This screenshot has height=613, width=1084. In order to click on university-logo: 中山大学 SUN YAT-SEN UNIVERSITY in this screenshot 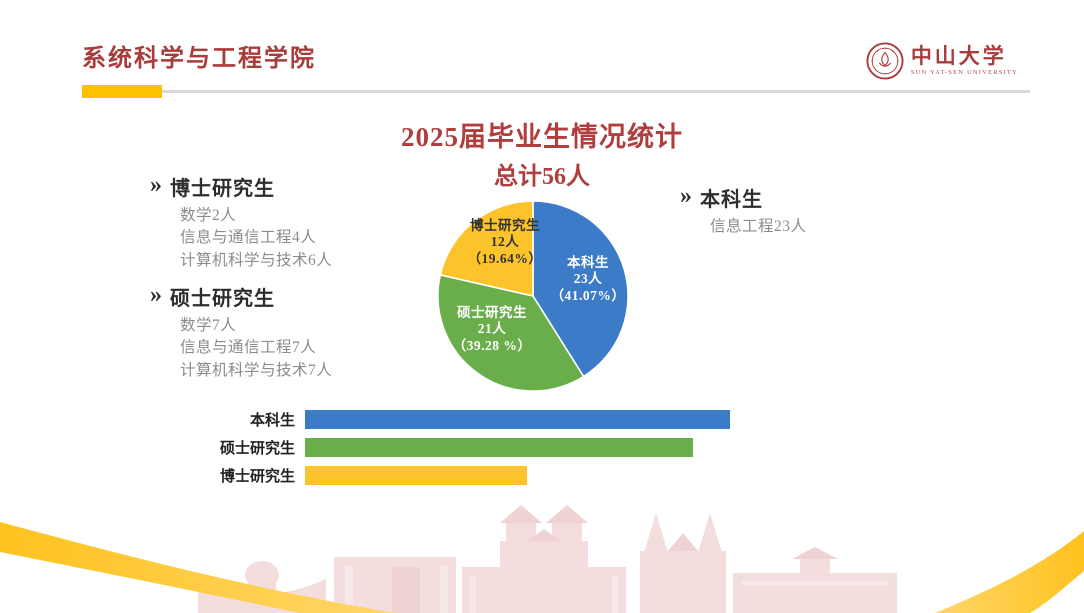, I will do `click(942, 61)`.